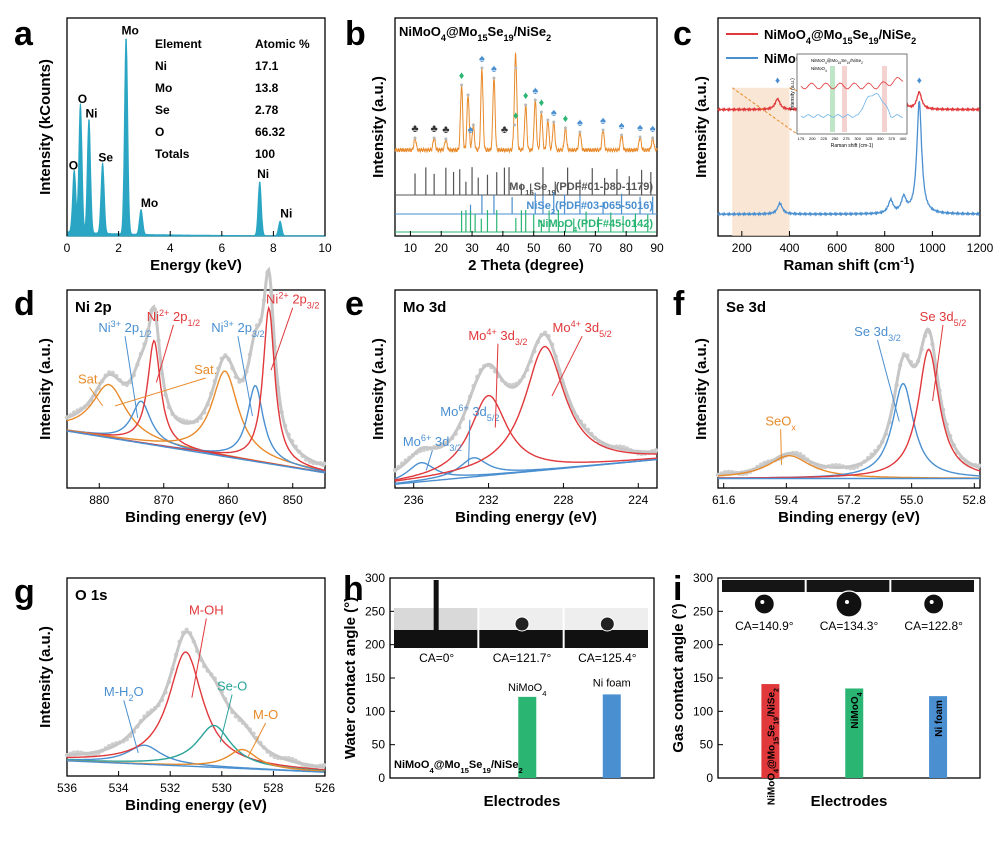 This screenshot has width=1003, height=842. I want to click on x-tick-label: 61.6, so click(724, 500).